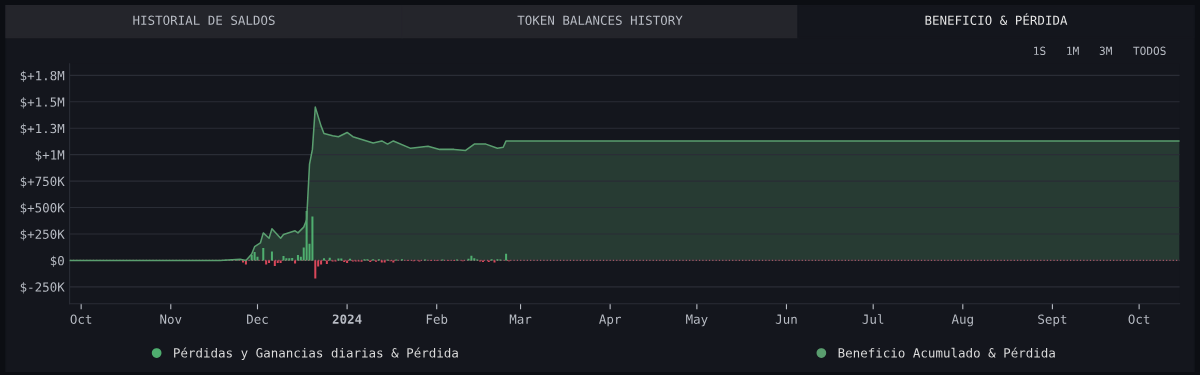  I want to click on x-tick-label: Jul, so click(873, 319).